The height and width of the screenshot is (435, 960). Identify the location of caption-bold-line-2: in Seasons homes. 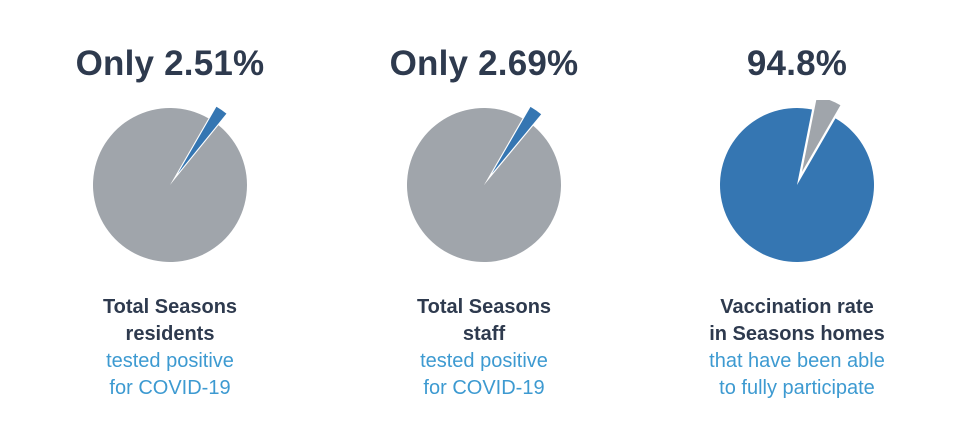
(797, 334).